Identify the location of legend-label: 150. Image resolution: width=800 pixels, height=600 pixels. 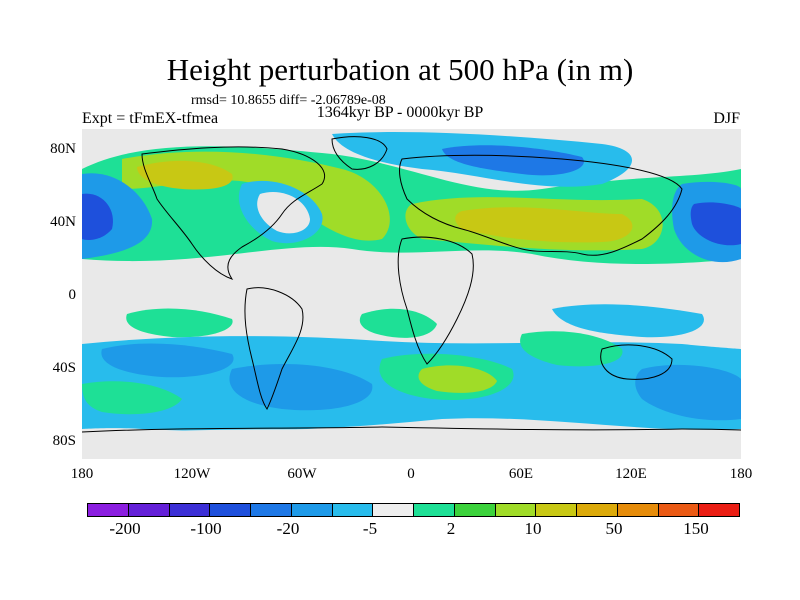
(696, 528).